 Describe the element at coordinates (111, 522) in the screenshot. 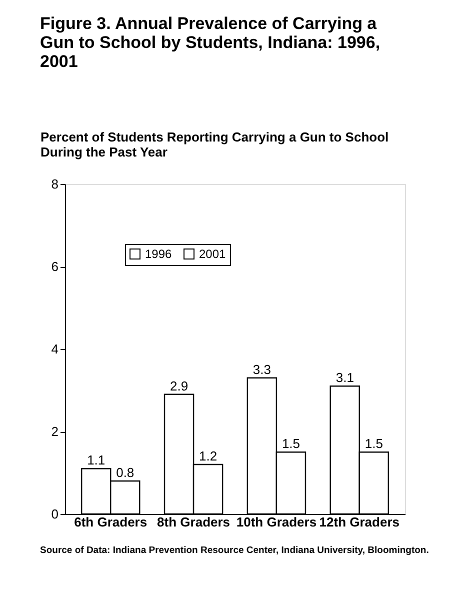

I see `x-tick-label: 6th Graders` at that location.